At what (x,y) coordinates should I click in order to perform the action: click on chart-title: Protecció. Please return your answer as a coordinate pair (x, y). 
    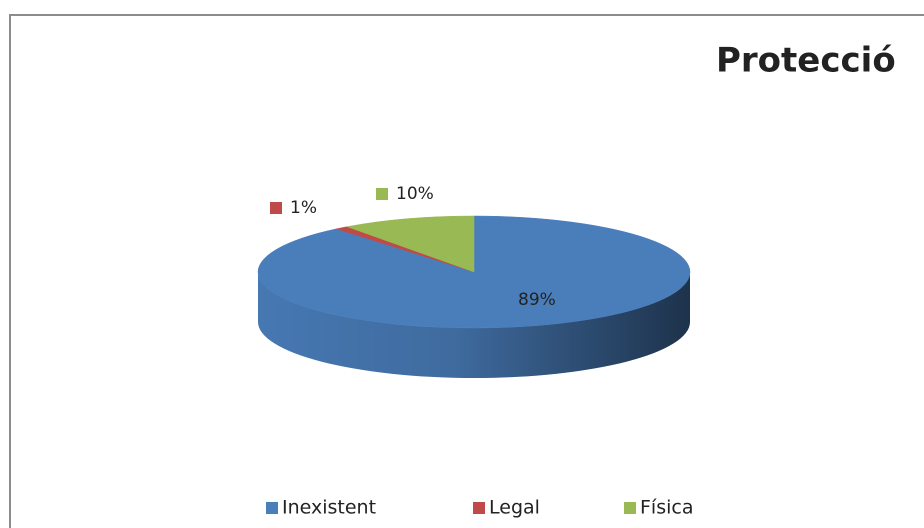
    Looking at the image, I should click on (806, 61).